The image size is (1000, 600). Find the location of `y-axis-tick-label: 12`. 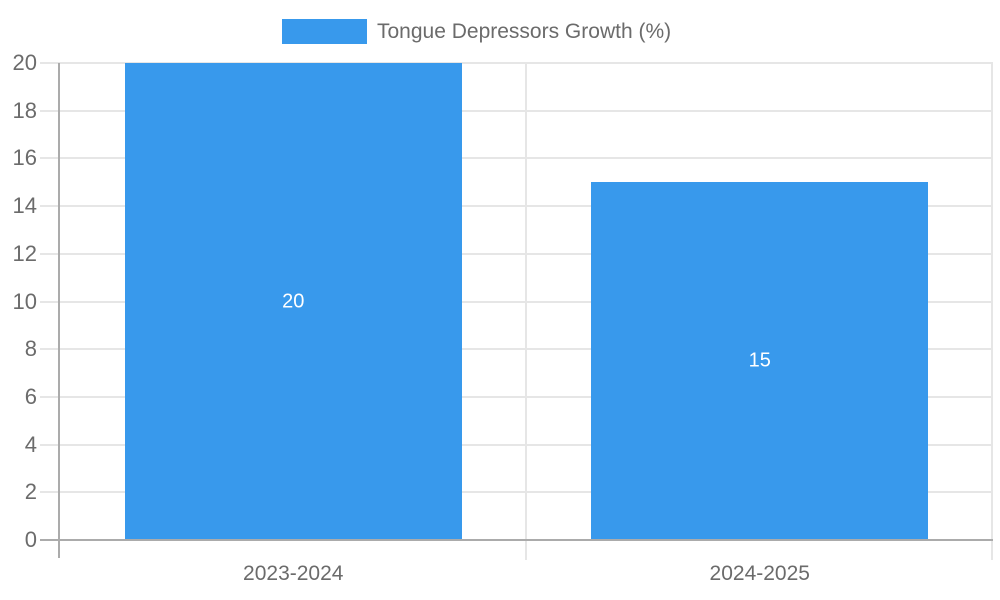

y-axis-tick-label: 12 is located at coordinates (24, 253).